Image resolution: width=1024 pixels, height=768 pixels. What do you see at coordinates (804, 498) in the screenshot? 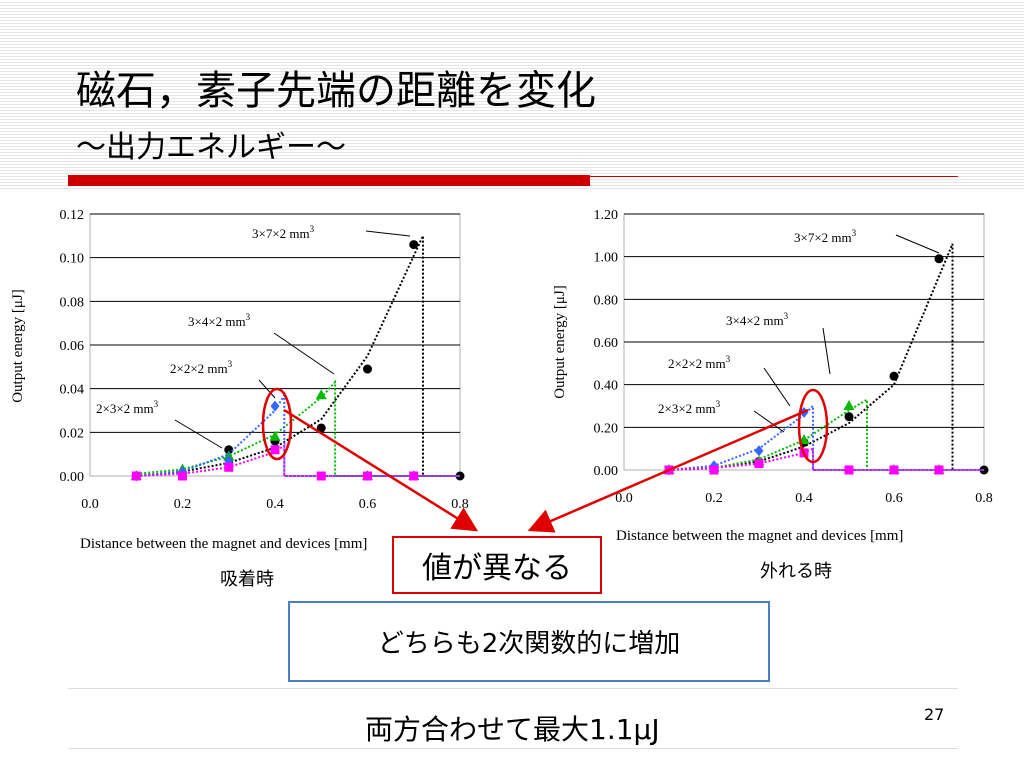
I see `chart-right-xtick-label: 0.4` at bounding box center [804, 498].